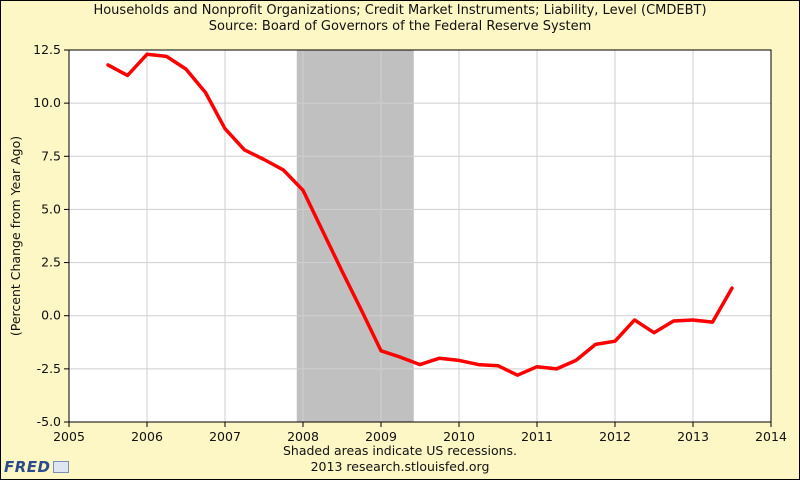 The image size is (800, 480). Describe the element at coordinates (47, 102) in the screenshot. I see `y-tick-label: 10.0` at that location.